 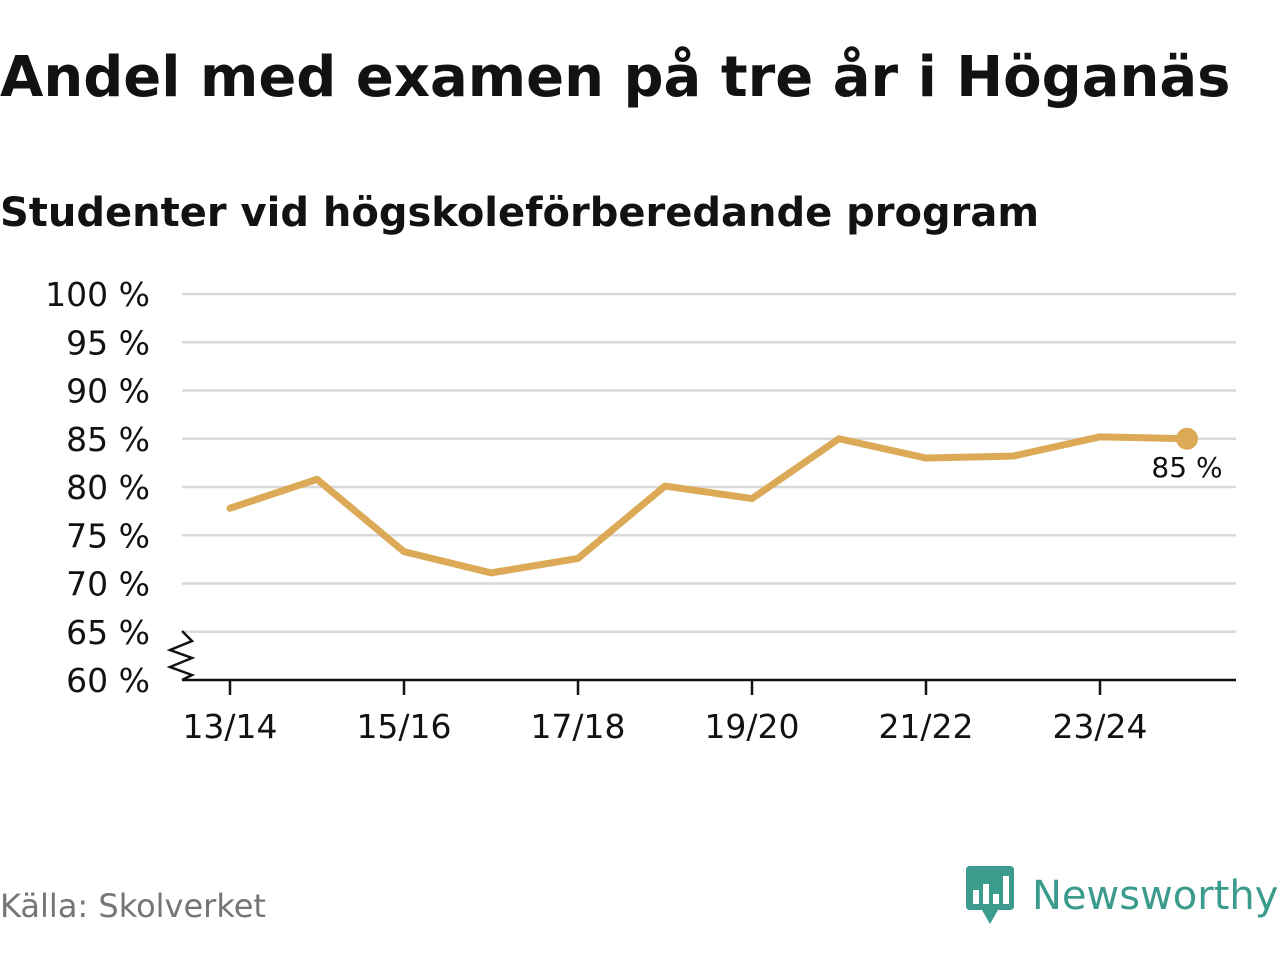 I want to click on newsworthy-logo-icon, so click(x=990, y=895).